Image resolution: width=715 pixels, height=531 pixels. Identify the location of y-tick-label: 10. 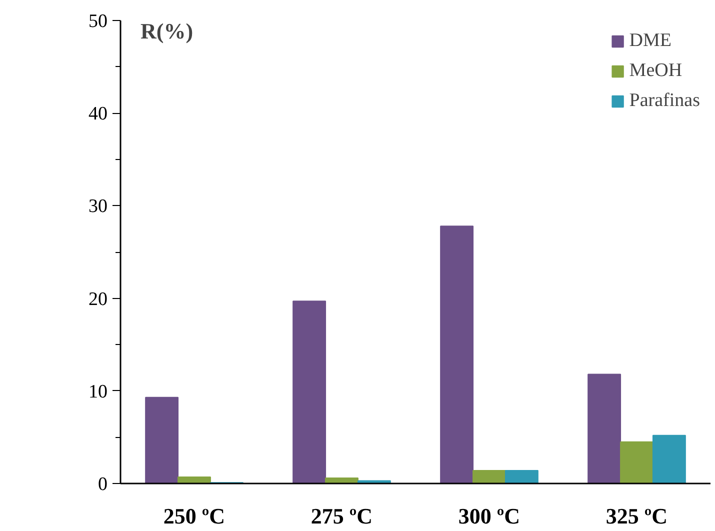
(98, 391).